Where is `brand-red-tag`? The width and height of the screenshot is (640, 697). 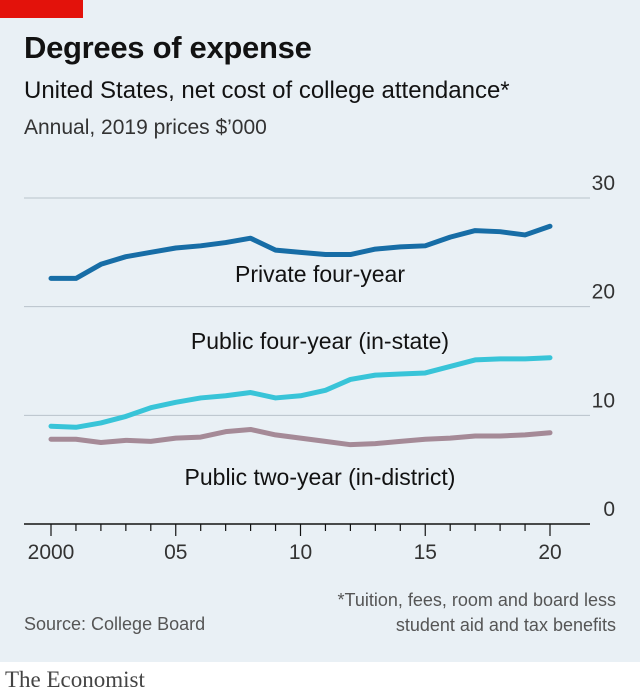 brand-red-tag is located at coordinates (41, 9).